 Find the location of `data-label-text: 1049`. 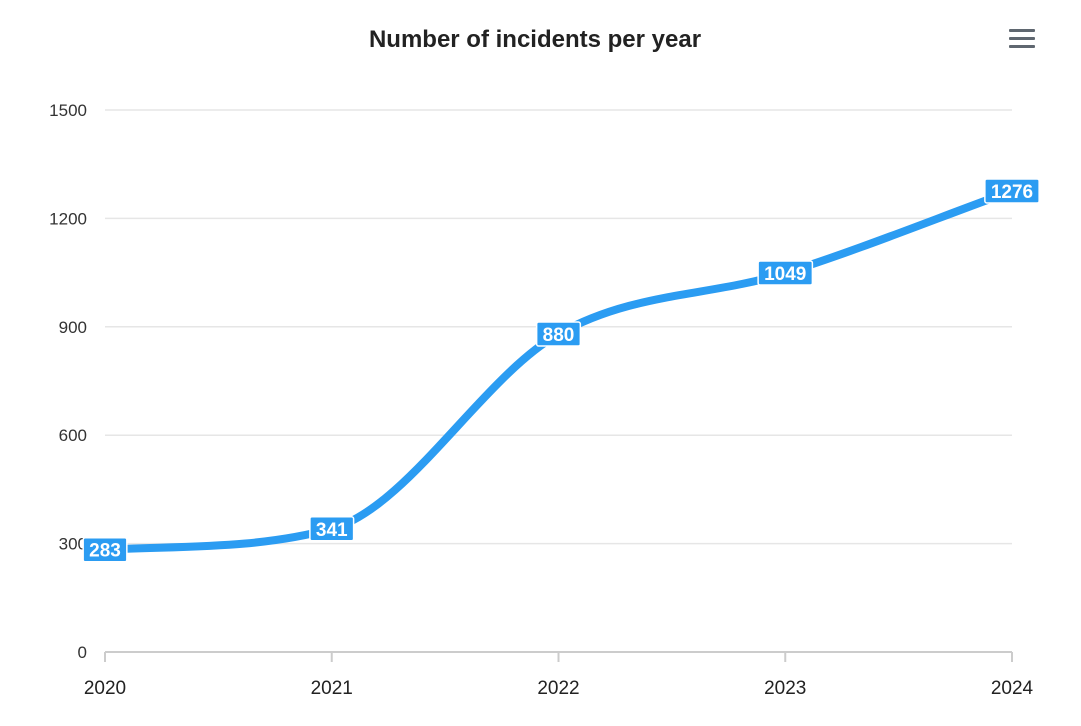

data-label-text: 1049 is located at coordinates (785, 274).